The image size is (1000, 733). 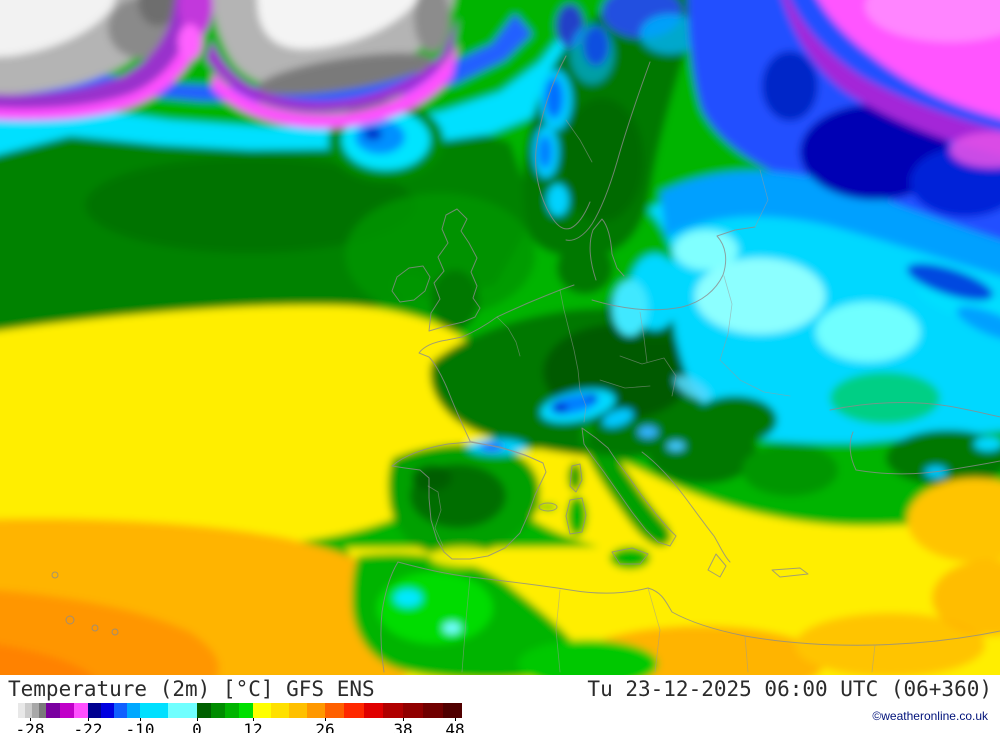 What do you see at coordinates (30, 726) in the screenshot?
I see `legend-tick-label: -28` at bounding box center [30, 726].